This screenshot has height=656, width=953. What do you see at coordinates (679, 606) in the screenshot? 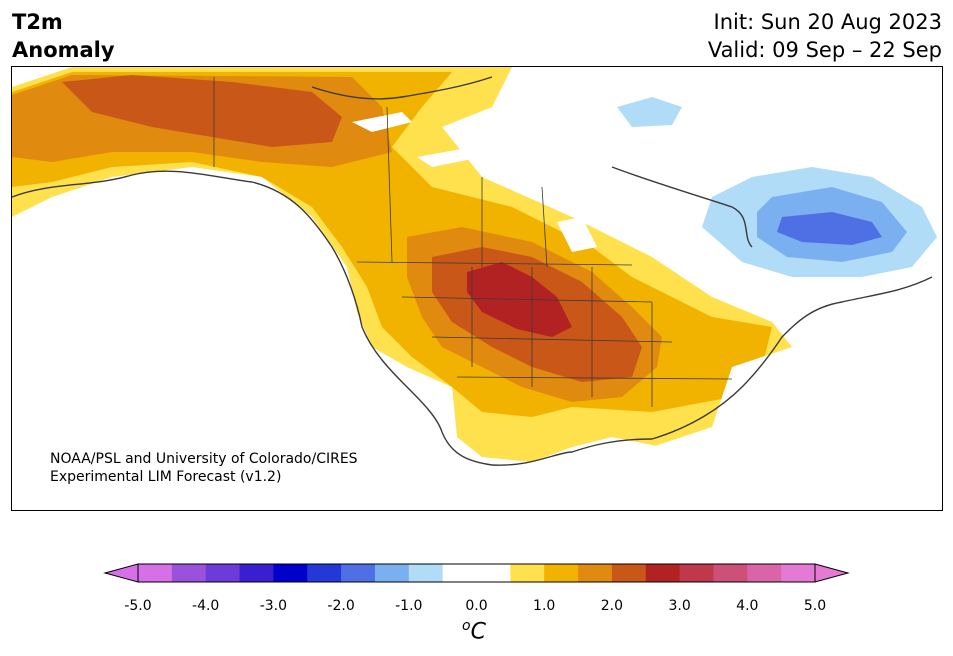
I see `colorbar-tick-label: 3.0` at bounding box center [679, 606].